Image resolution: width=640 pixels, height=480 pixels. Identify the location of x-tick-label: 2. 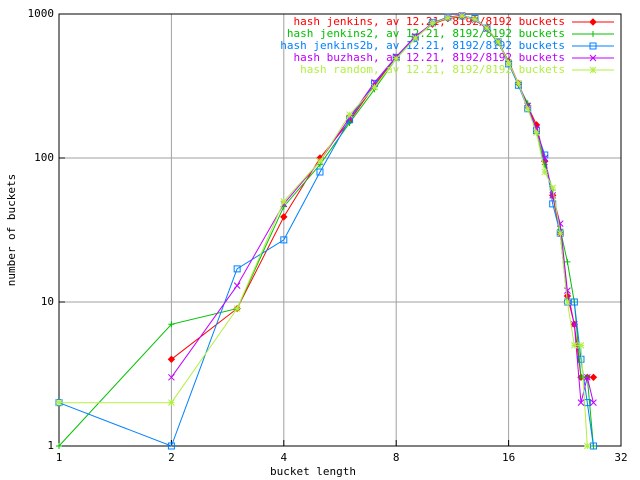
(171, 457).